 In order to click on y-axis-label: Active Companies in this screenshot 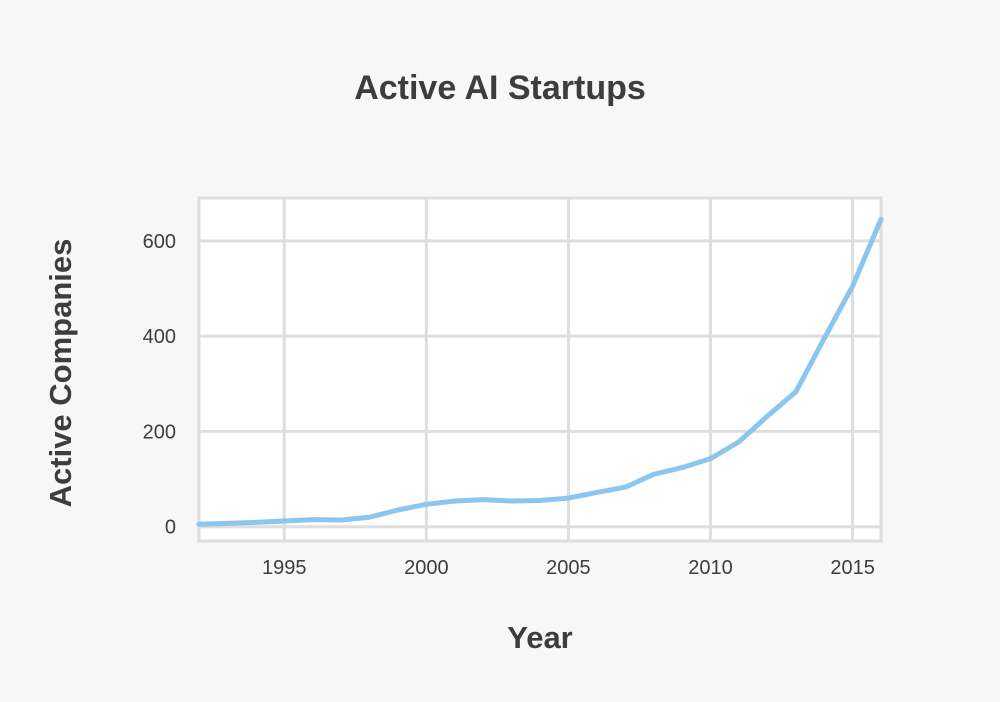, I will do `click(60, 373)`.